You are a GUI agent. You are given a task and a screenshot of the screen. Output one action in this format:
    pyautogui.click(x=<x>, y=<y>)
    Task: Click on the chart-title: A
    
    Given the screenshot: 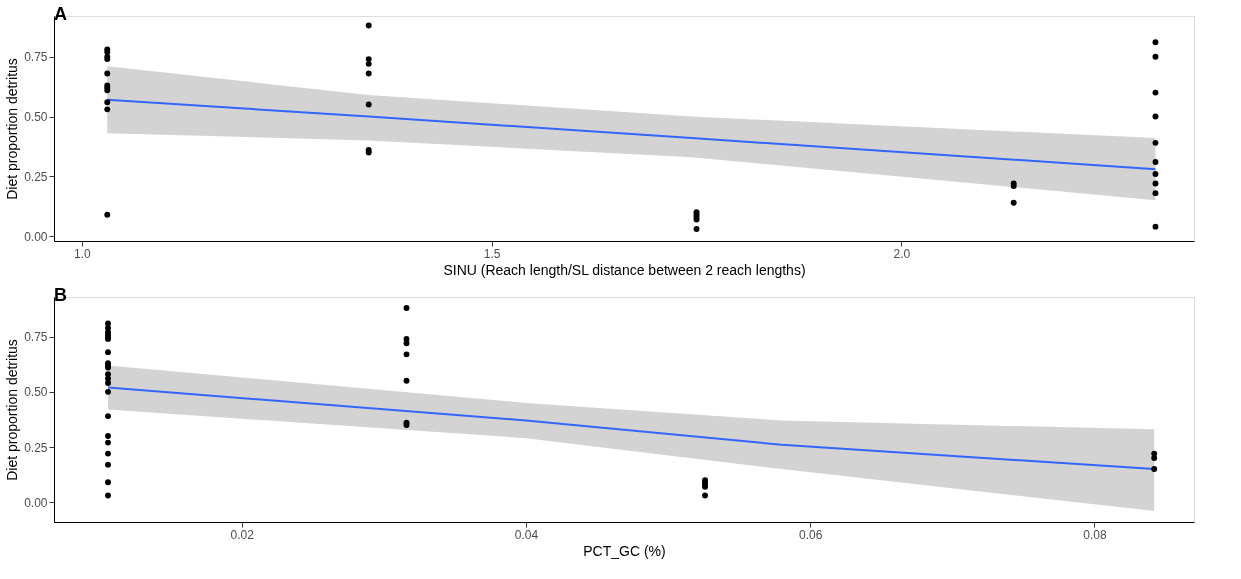 What is the action you would take?
    pyautogui.click(x=60, y=14)
    